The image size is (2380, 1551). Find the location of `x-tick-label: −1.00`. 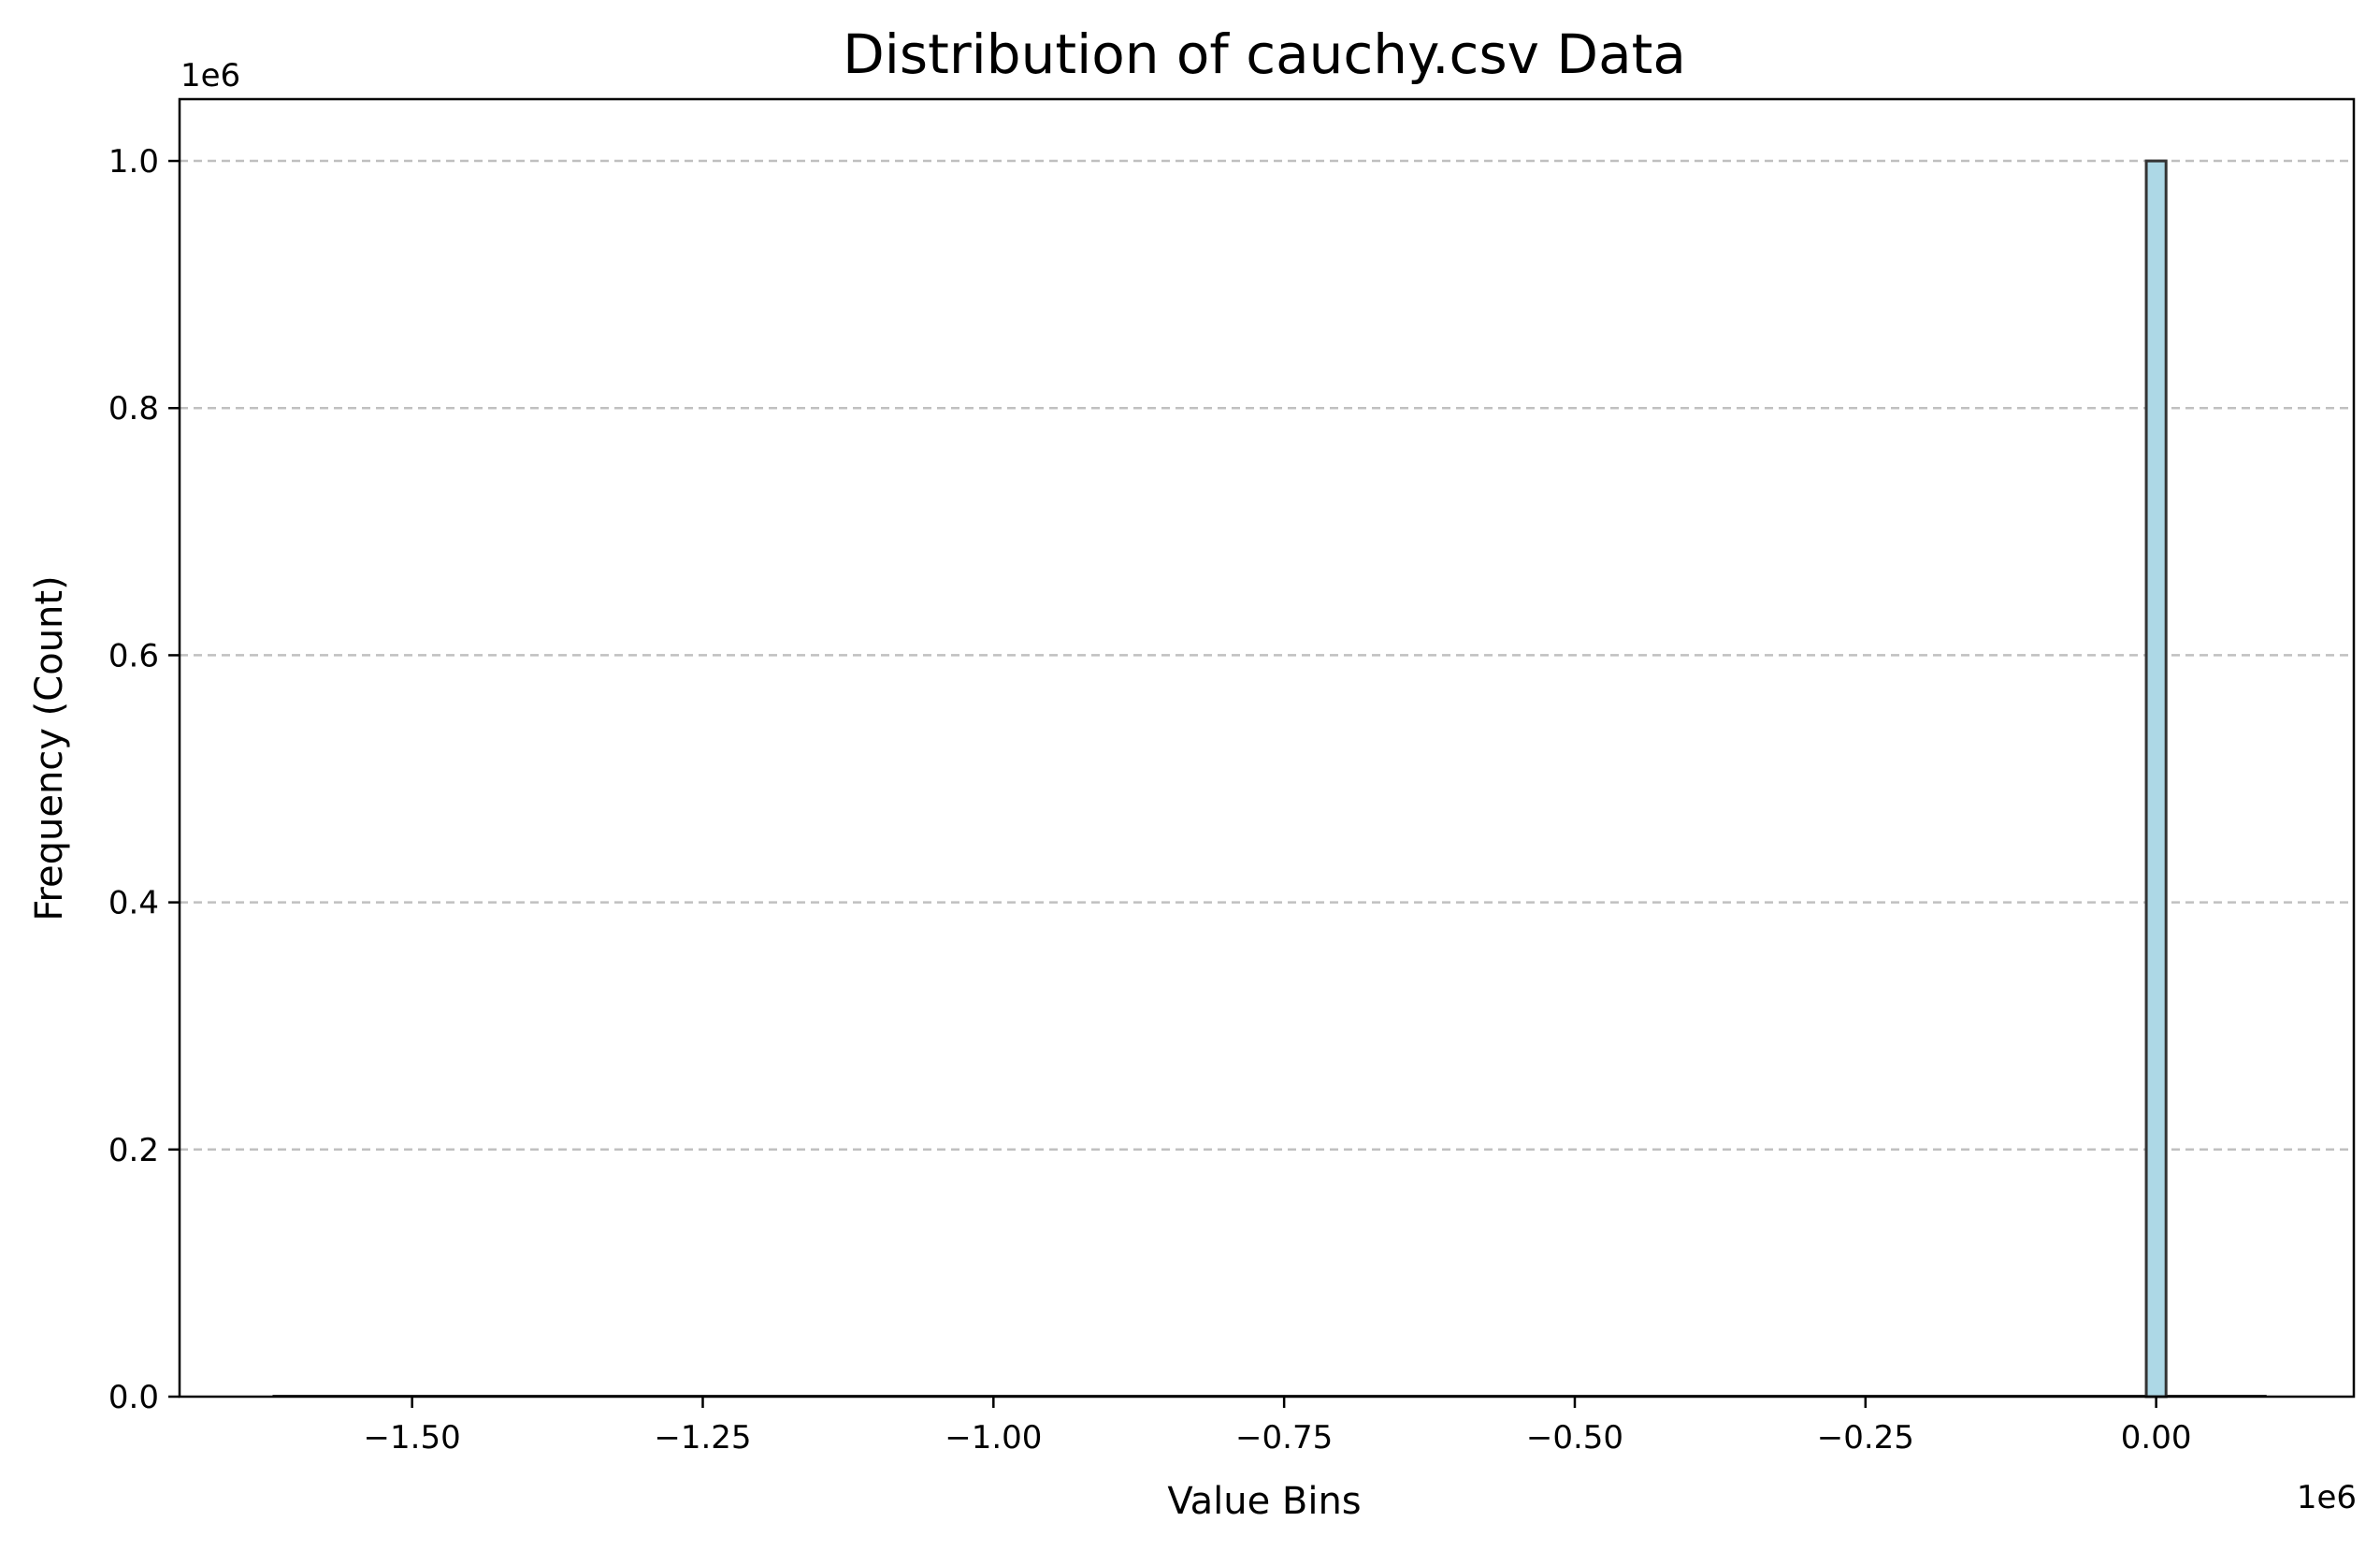

x-tick-label: −1.00 is located at coordinates (994, 1438).